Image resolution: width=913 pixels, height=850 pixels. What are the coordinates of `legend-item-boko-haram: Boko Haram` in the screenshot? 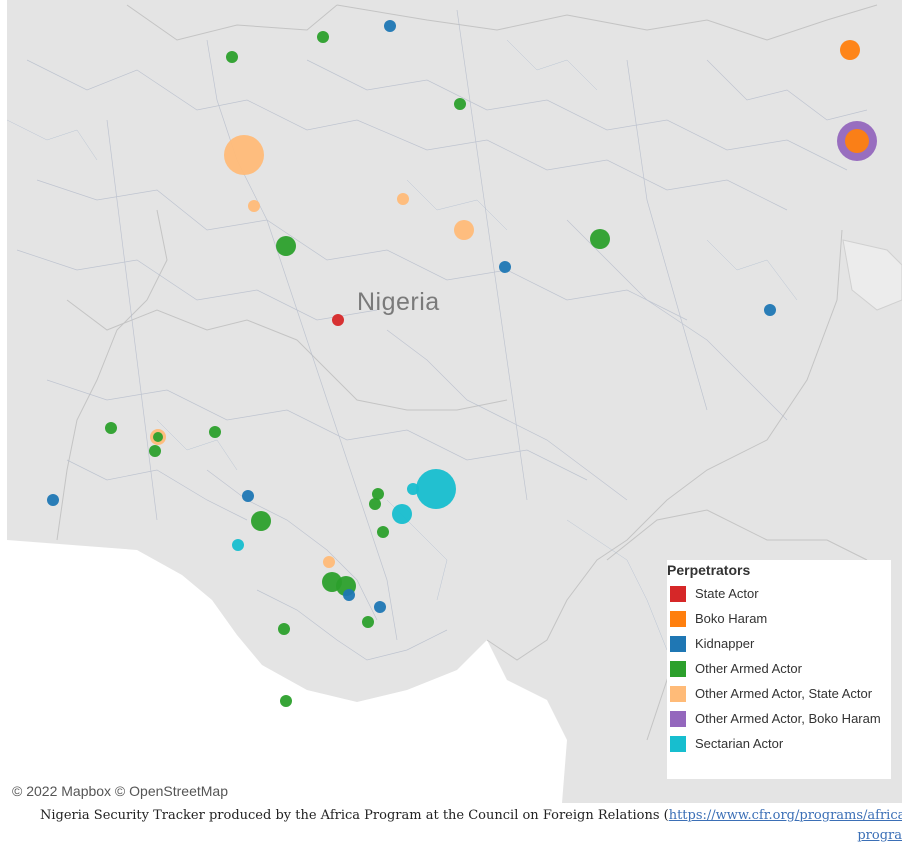 It's located at (780, 620).